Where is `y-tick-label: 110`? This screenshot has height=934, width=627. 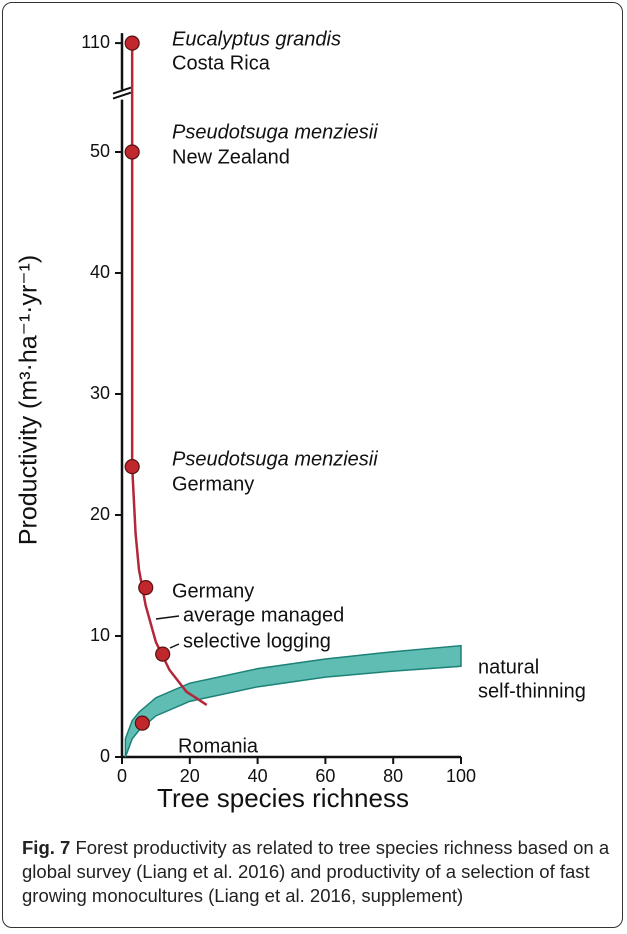
y-tick-label: 110 is located at coordinates (95, 42).